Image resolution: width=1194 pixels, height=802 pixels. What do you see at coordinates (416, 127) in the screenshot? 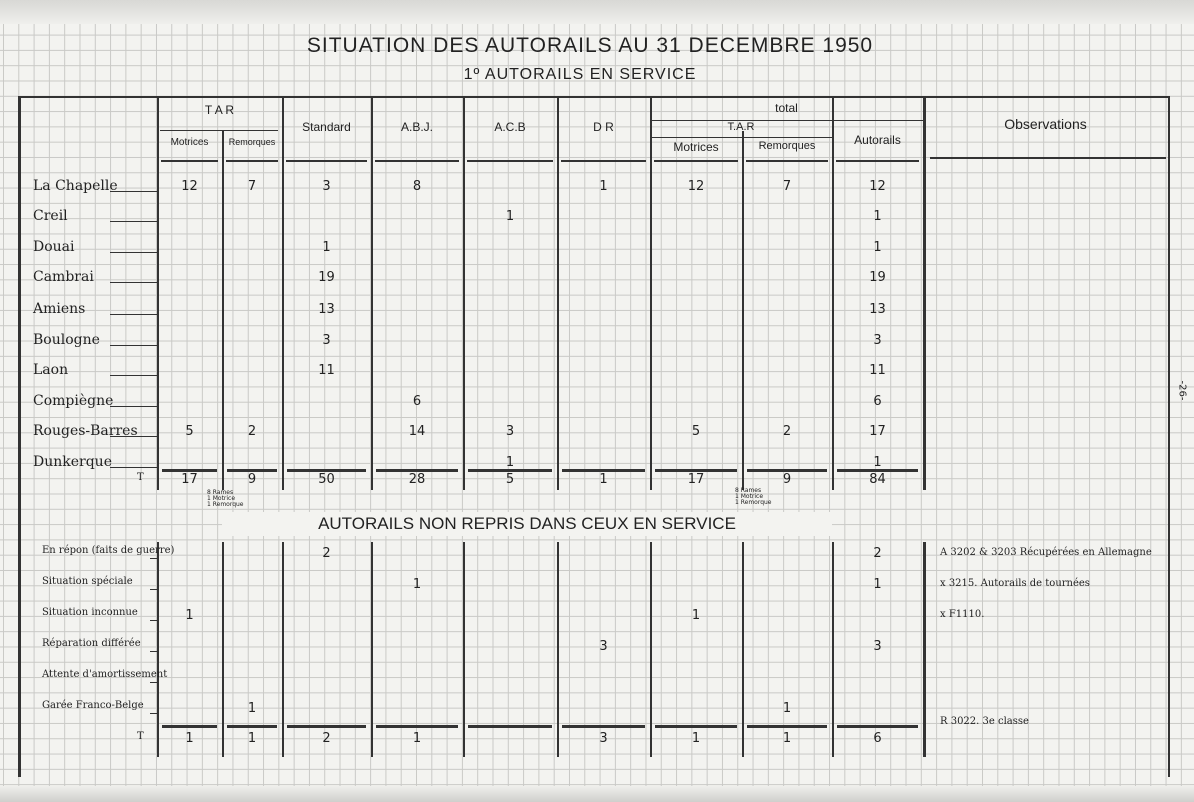
I see `header-abj: A.B.J.` at bounding box center [416, 127].